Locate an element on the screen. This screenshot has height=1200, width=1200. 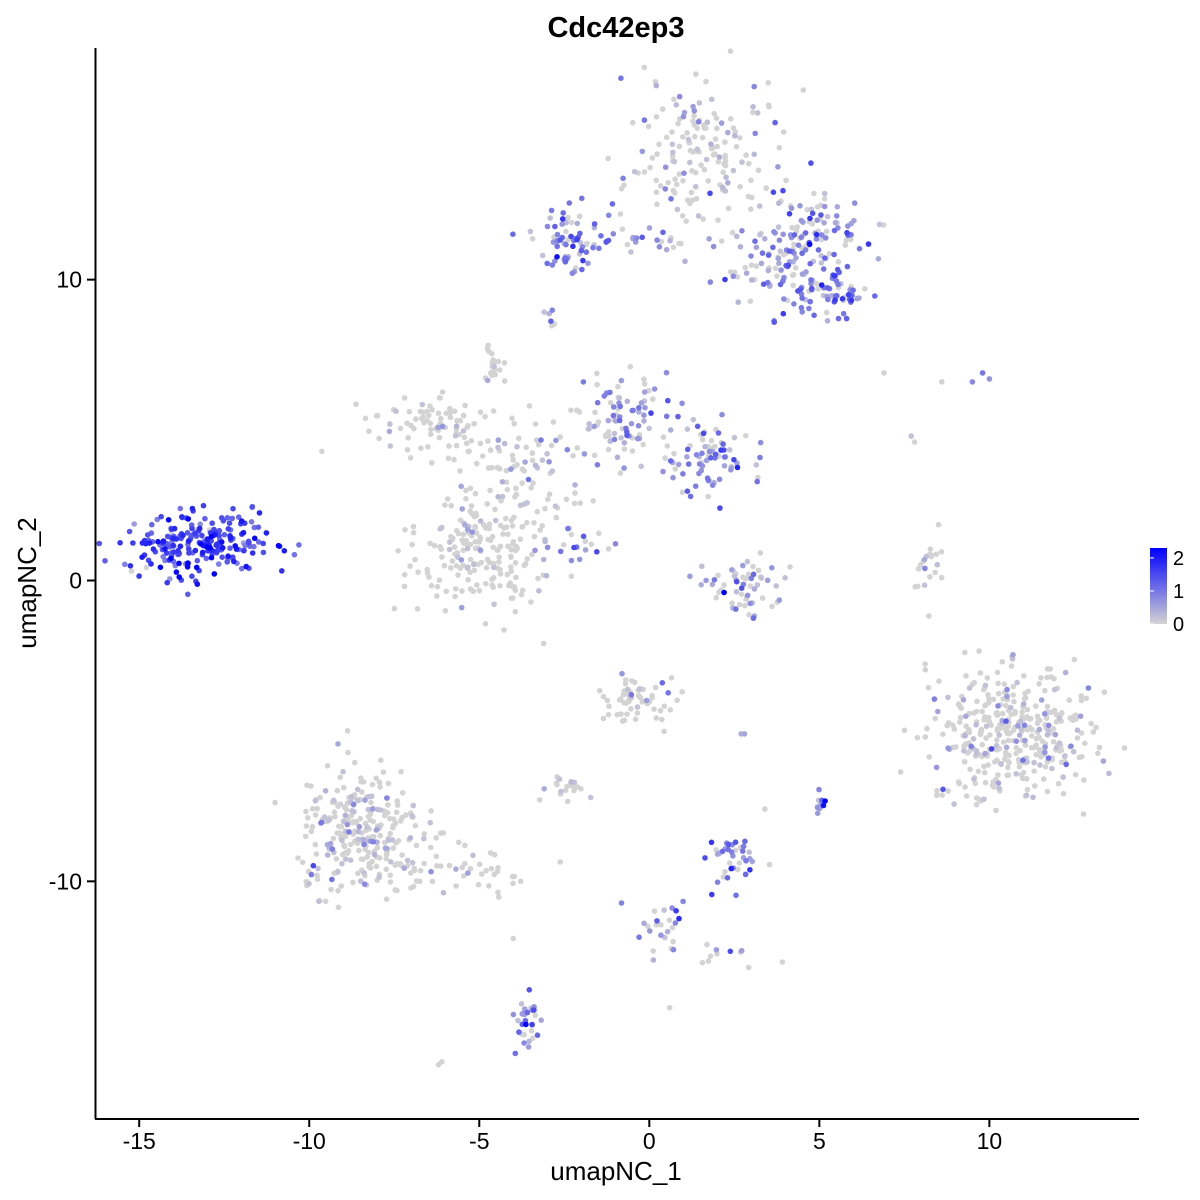
x-axis-ticks: -15 -10 -5 0 5 10 is located at coordinates (562, 1136).